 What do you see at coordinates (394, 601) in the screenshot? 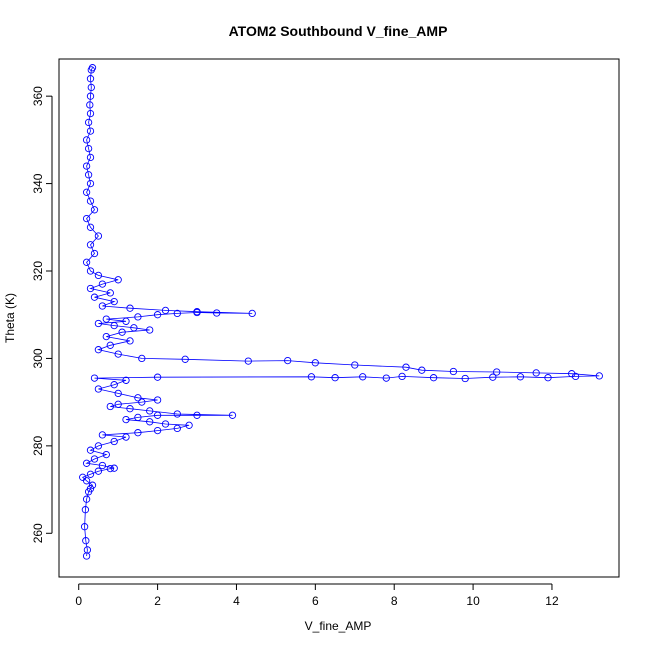
I see `x-tick-label: 8` at bounding box center [394, 601].